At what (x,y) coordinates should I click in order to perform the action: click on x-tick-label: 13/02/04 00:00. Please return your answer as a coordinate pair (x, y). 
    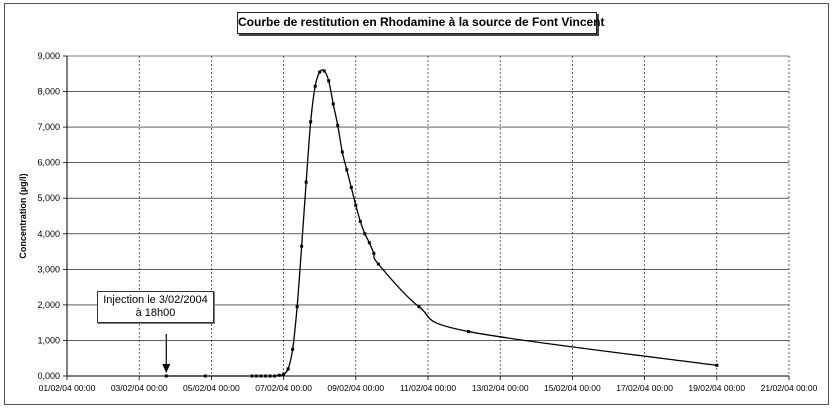
    Looking at the image, I should click on (500, 388).